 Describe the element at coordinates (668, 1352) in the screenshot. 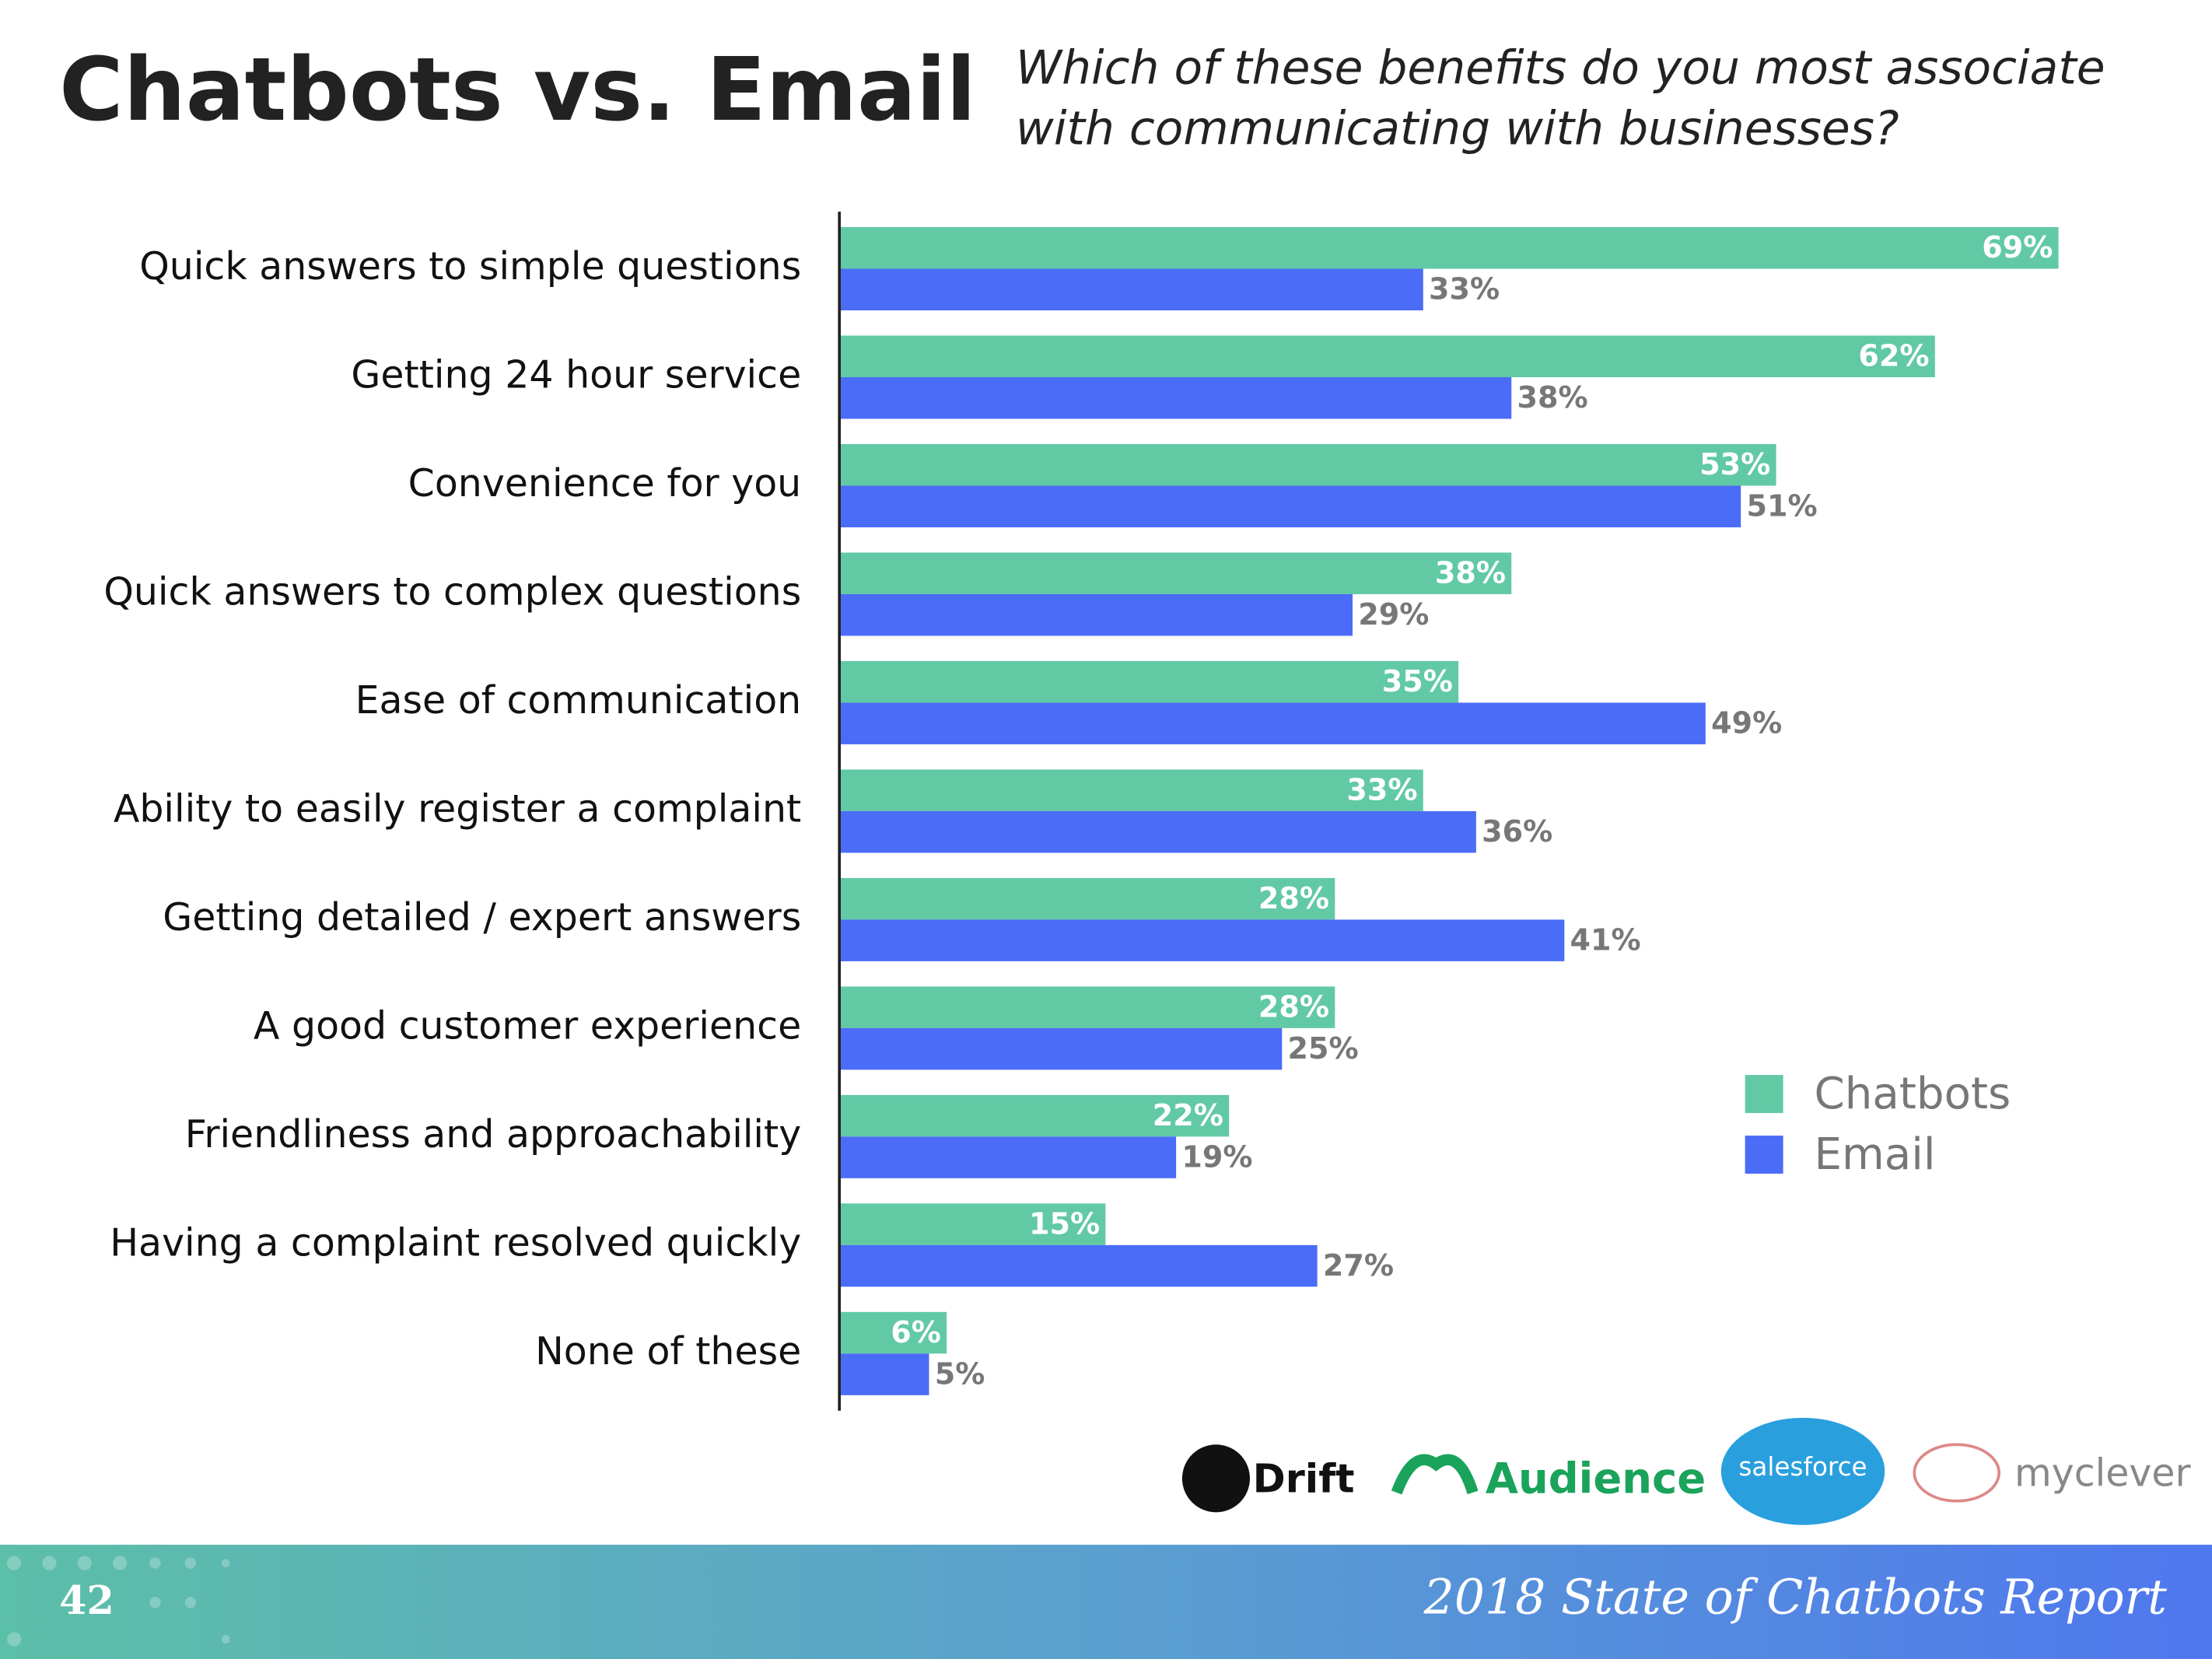

I see `y-tick-label: None of these` at that location.